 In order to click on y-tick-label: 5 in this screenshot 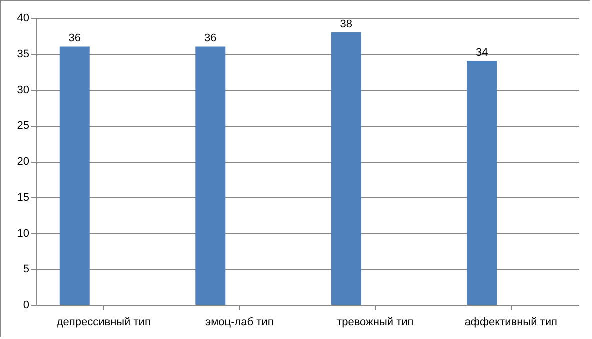, I will do `click(26, 270)`.